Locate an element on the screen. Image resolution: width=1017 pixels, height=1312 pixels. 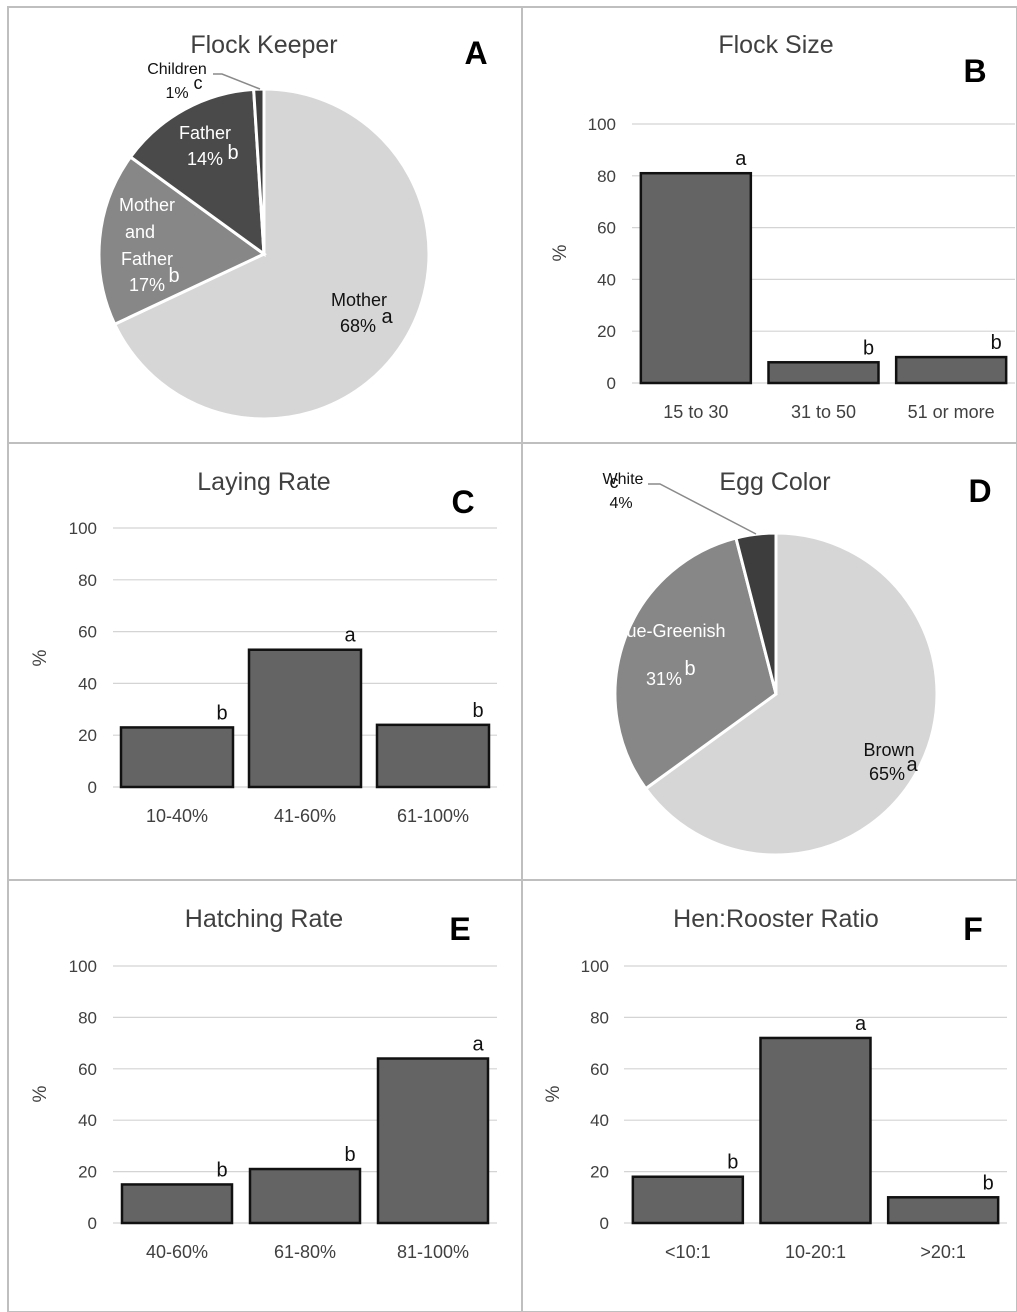
chart-title: Flock Size is located at coordinates (775, 45).